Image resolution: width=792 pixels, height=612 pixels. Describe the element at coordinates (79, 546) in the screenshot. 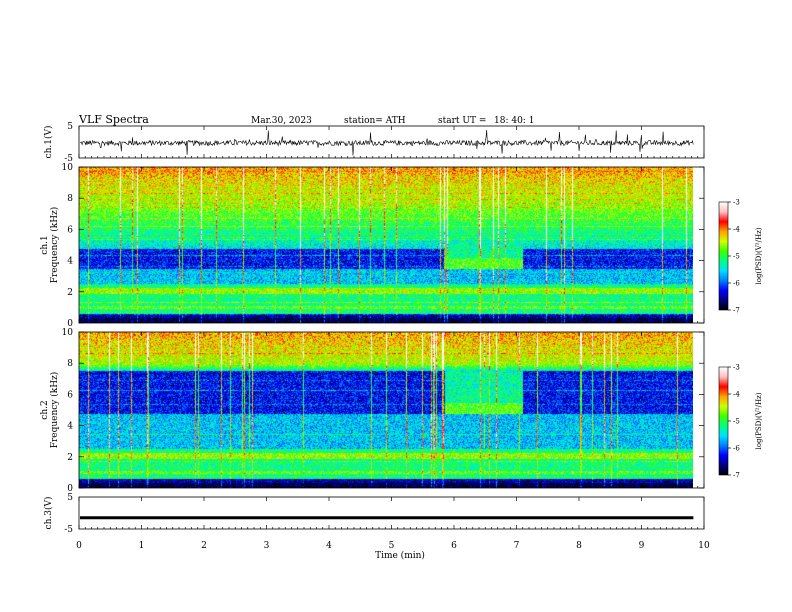

I see `time-tick-label: 0` at that location.